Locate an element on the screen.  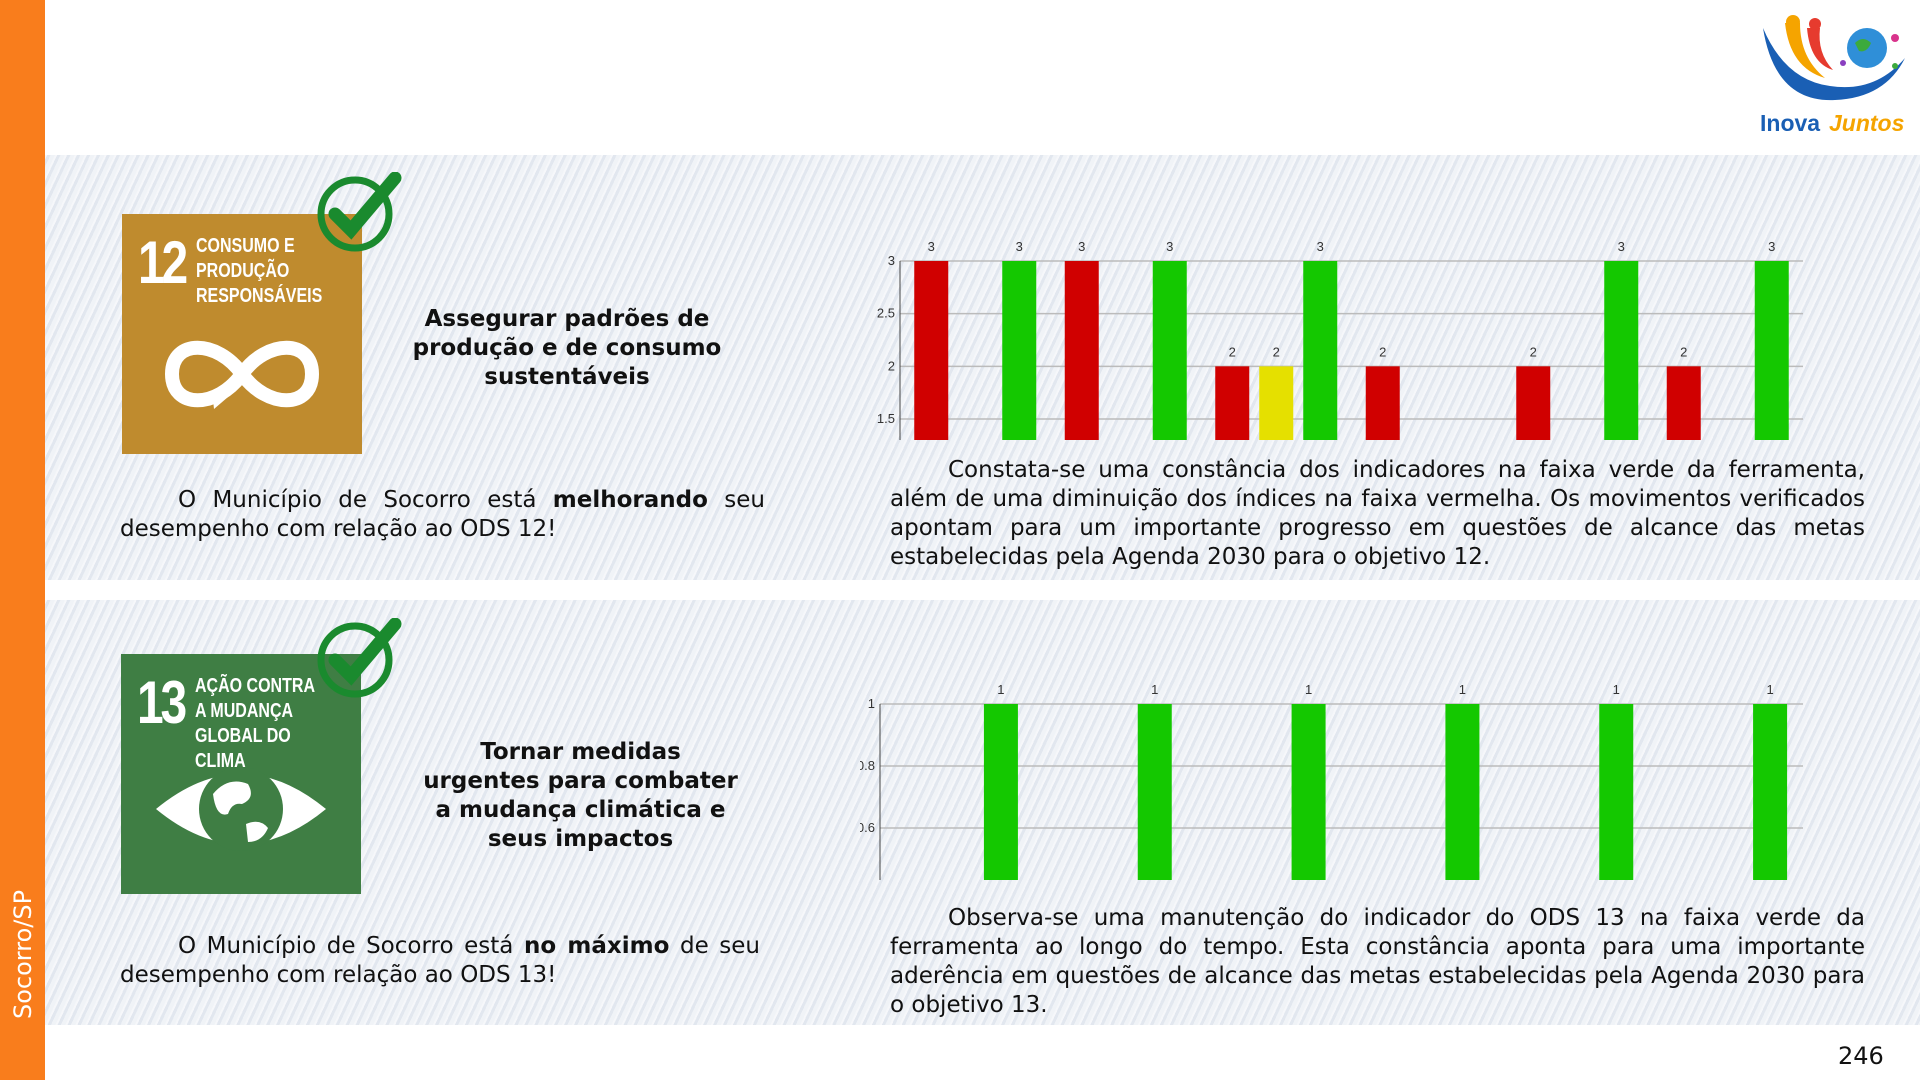
status-emphasis: melhorando is located at coordinates (630, 500).